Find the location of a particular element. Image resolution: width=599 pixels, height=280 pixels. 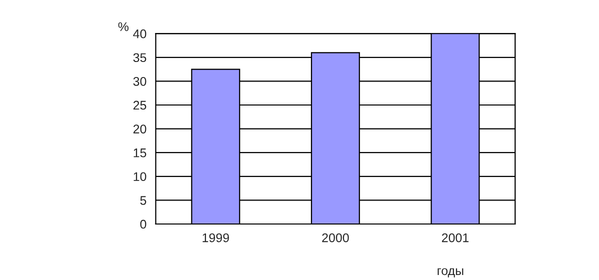

y-tick-label: 30 is located at coordinates (139, 81).